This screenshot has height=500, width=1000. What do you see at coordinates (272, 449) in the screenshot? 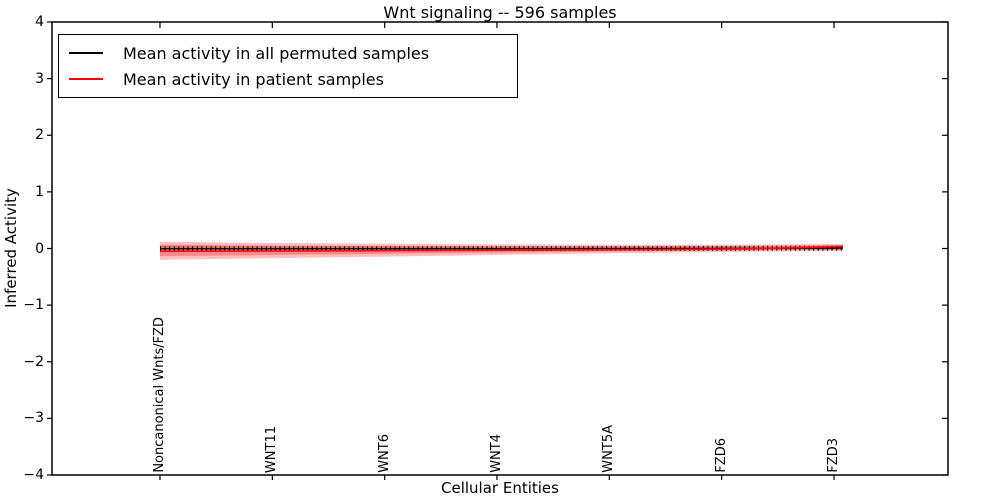
I see `x-tick-label-wnt11: WNT11` at bounding box center [272, 449].